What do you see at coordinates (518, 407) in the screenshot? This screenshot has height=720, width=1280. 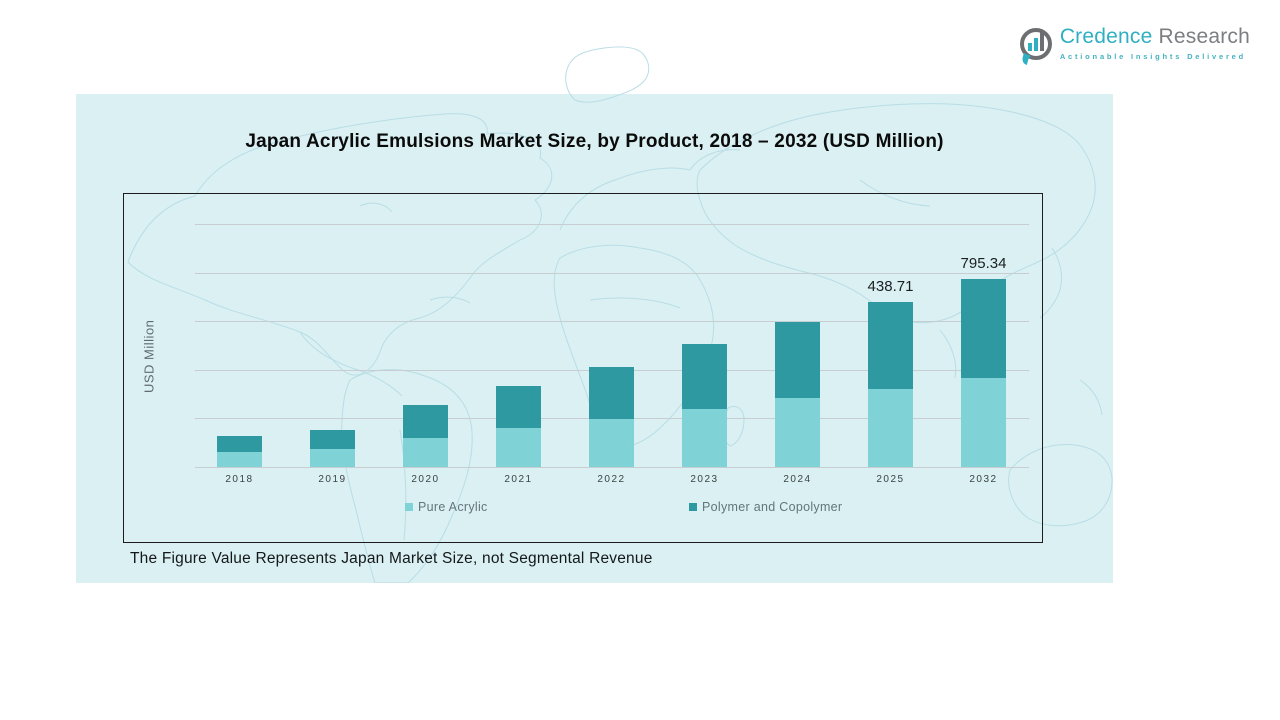 I see `bar-2021-polymer-and-copolymer` at bounding box center [518, 407].